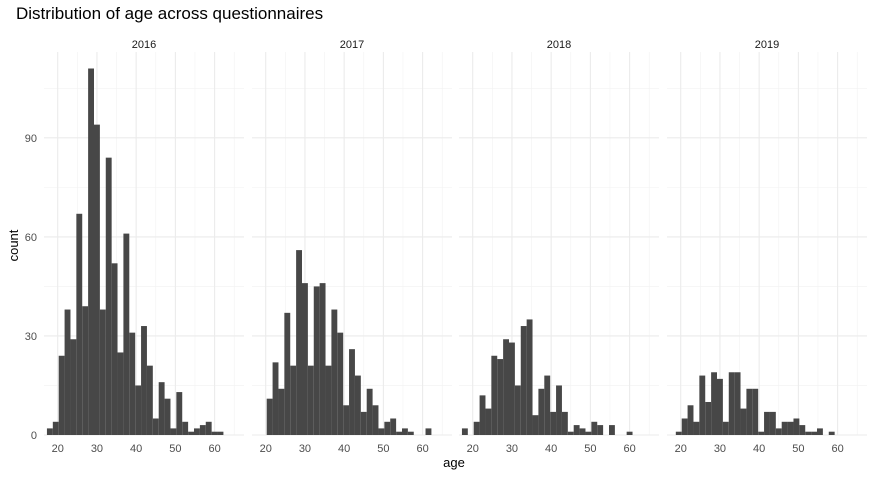 This screenshot has width=874, height=477. What do you see at coordinates (767, 45) in the screenshot?
I see `facet-label-2019: 2019` at bounding box center [767, 45].